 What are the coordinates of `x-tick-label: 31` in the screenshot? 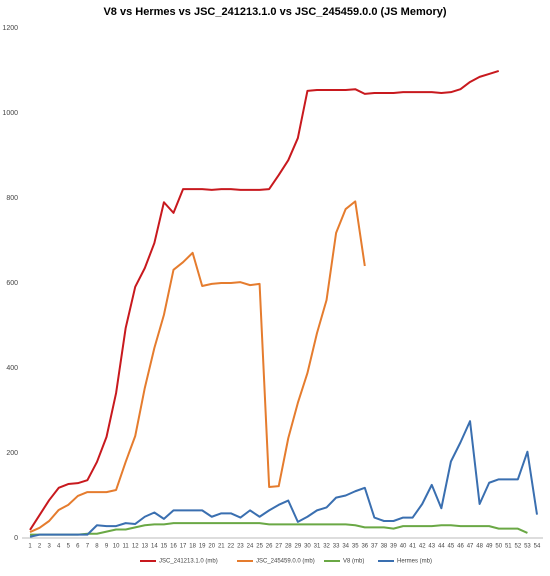 It's located at (317, 547).